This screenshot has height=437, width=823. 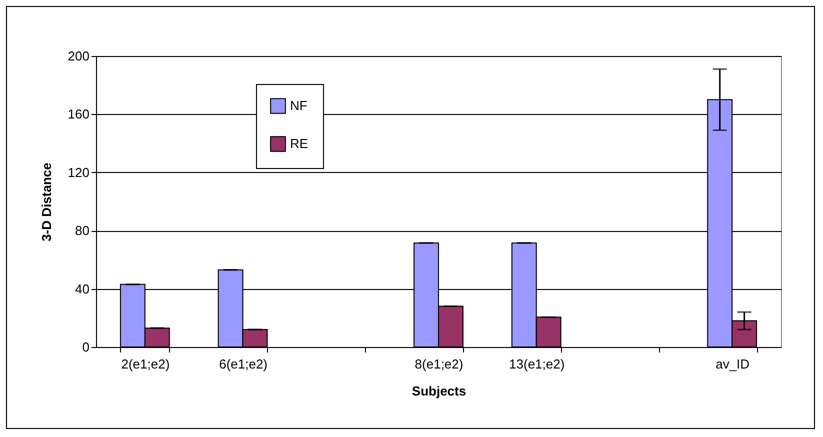 I want to click on x-tick-label: 8(e1;e2), so click(x=439, y=364).